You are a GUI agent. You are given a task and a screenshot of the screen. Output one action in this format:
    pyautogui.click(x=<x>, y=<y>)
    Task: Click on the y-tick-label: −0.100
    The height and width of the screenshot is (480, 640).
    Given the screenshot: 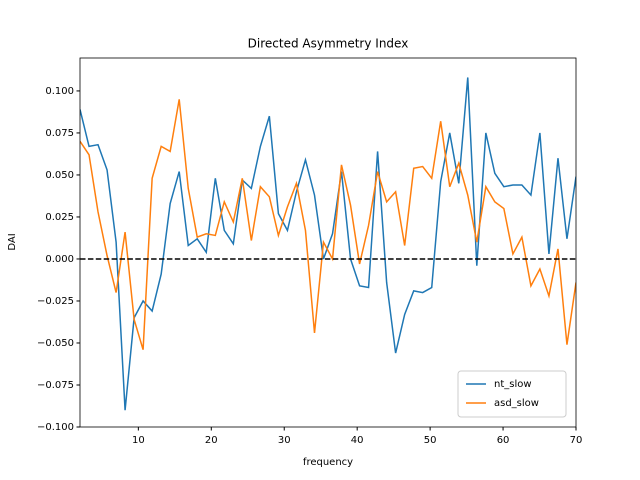 What is the action you would take?
    pyautogui.click(x=55, y=427)
    